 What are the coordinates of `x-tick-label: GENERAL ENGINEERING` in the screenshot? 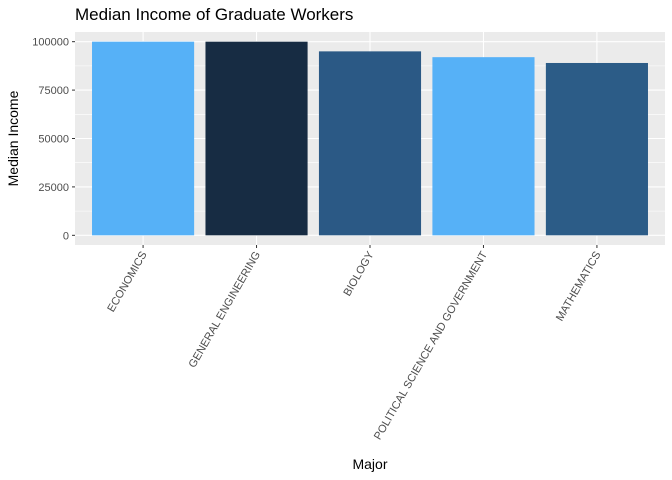 It's located at (225, 310).